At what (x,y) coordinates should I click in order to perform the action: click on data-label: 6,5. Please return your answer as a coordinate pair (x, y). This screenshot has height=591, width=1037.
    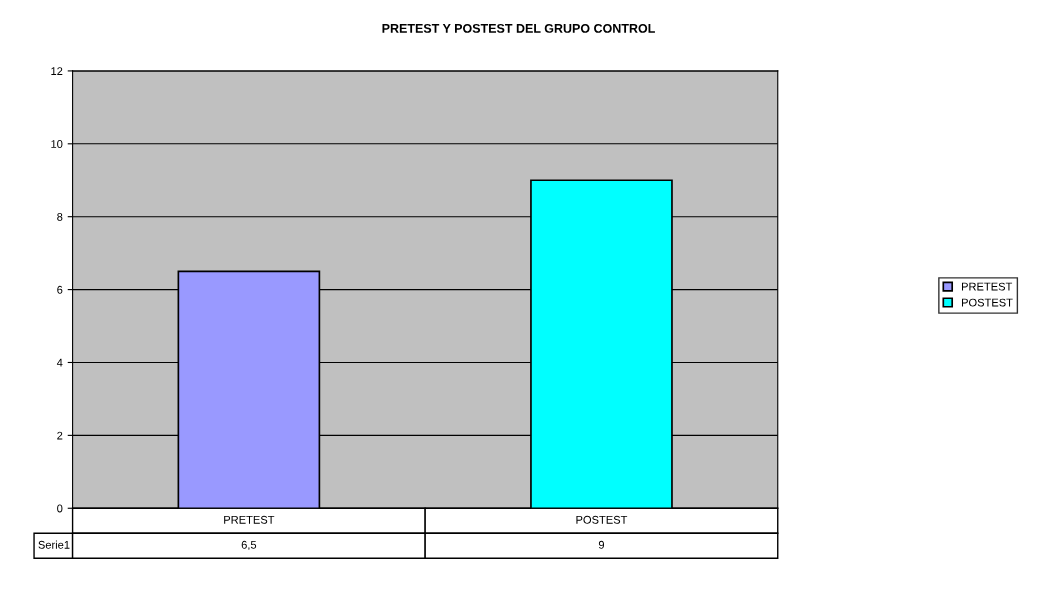
    Looking at the image, I should click on (249, 545).